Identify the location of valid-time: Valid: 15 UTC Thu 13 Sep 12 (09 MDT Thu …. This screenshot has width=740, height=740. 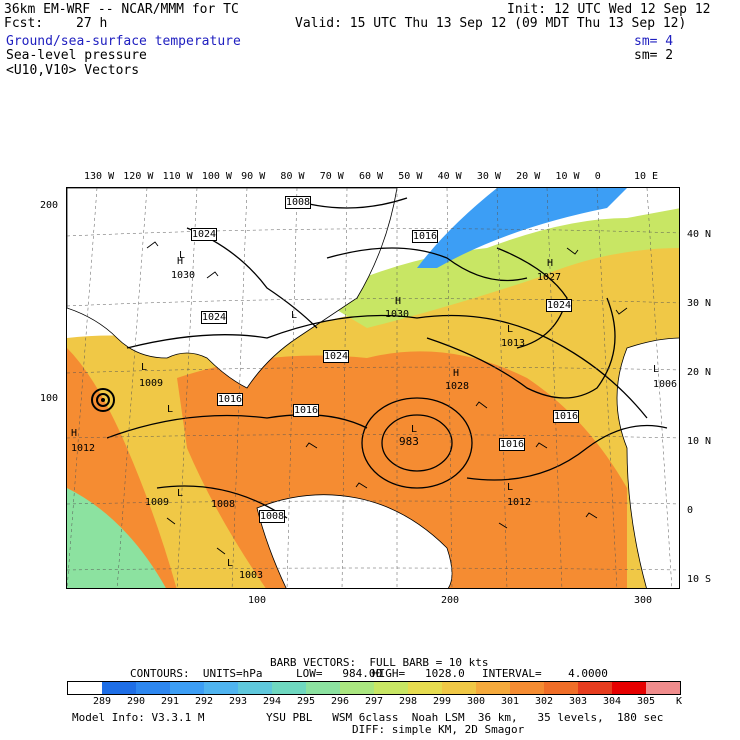
(491, 23).